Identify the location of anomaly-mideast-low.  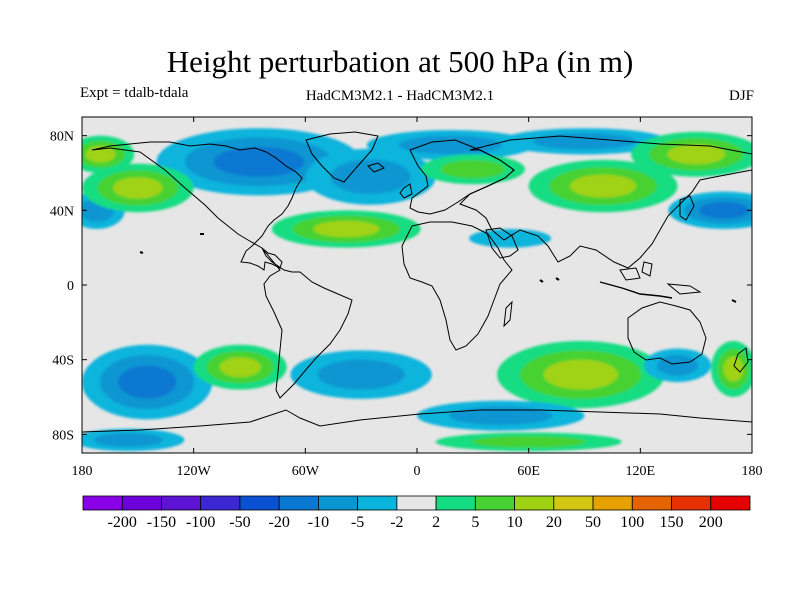
(510, 238).